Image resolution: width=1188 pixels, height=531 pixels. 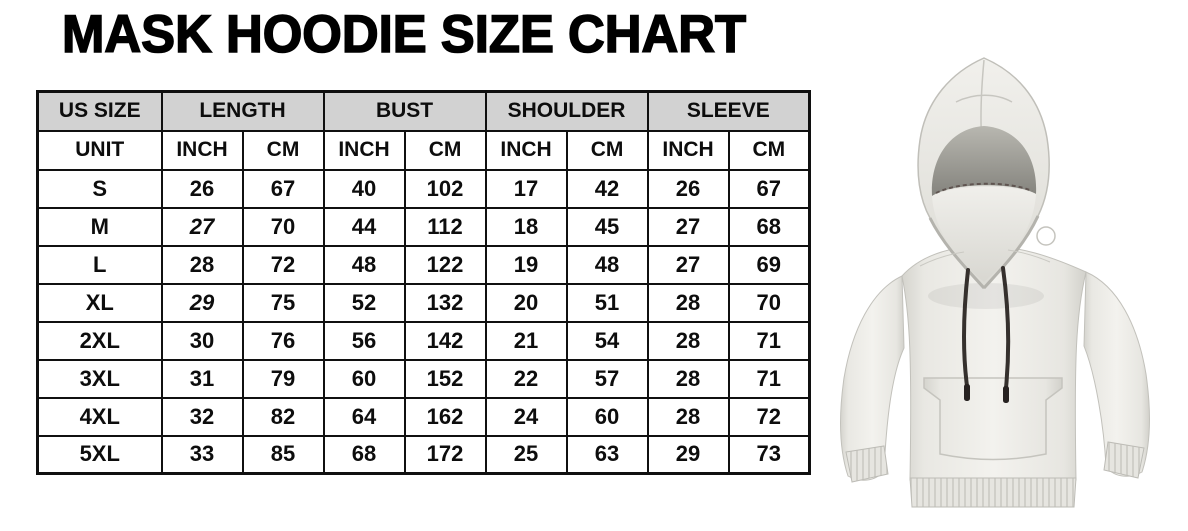 What do you see at coordinates (1029, 256) in the screenshot?
I see `shoulder-seam-right` at bounding box center [1029, 256].